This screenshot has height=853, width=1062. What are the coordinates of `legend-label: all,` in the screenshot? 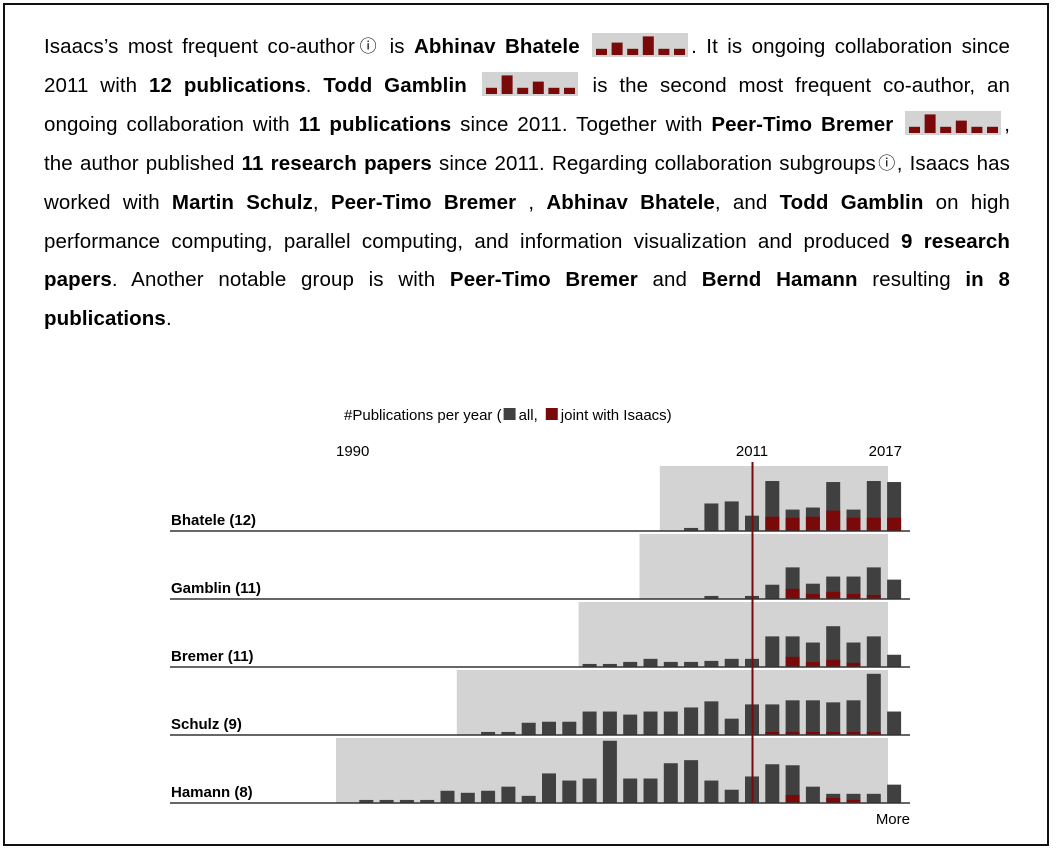 It's located at (528, 415).